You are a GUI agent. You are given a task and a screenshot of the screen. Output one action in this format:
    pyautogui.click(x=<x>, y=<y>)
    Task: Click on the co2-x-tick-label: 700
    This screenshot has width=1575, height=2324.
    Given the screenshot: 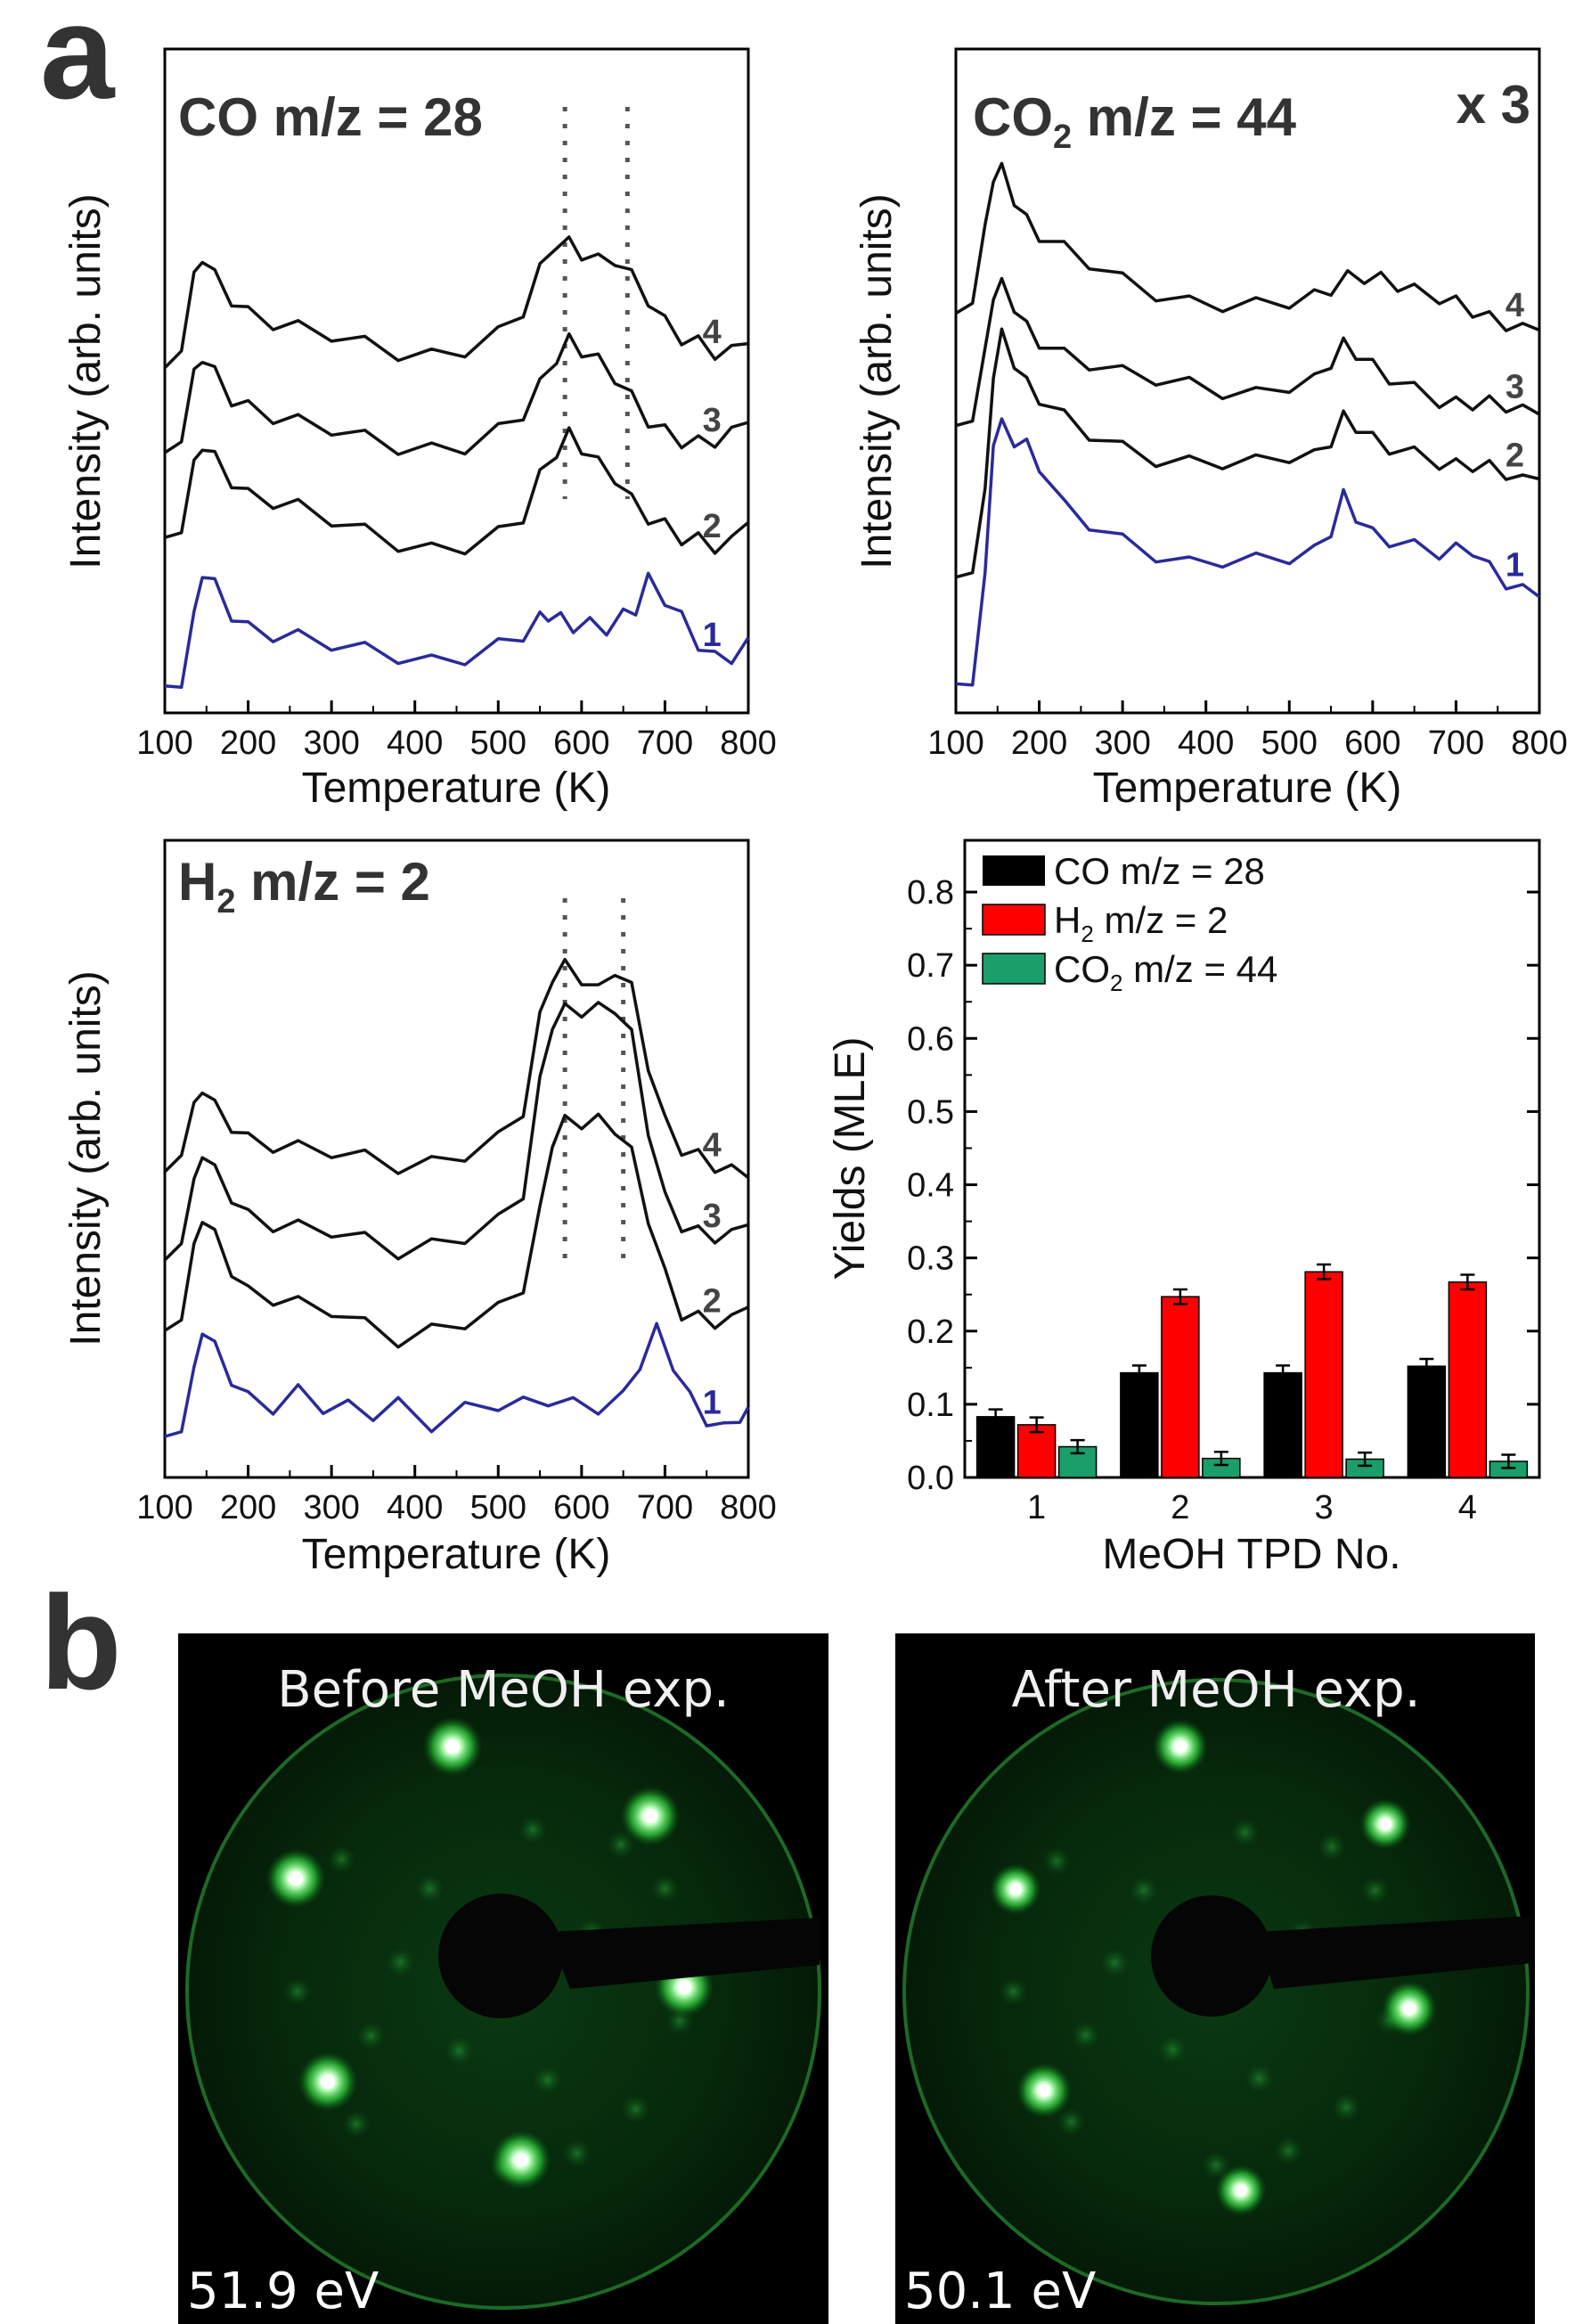 What is the action you would take?
    pyautogui.click(x=1456, y=743)
    